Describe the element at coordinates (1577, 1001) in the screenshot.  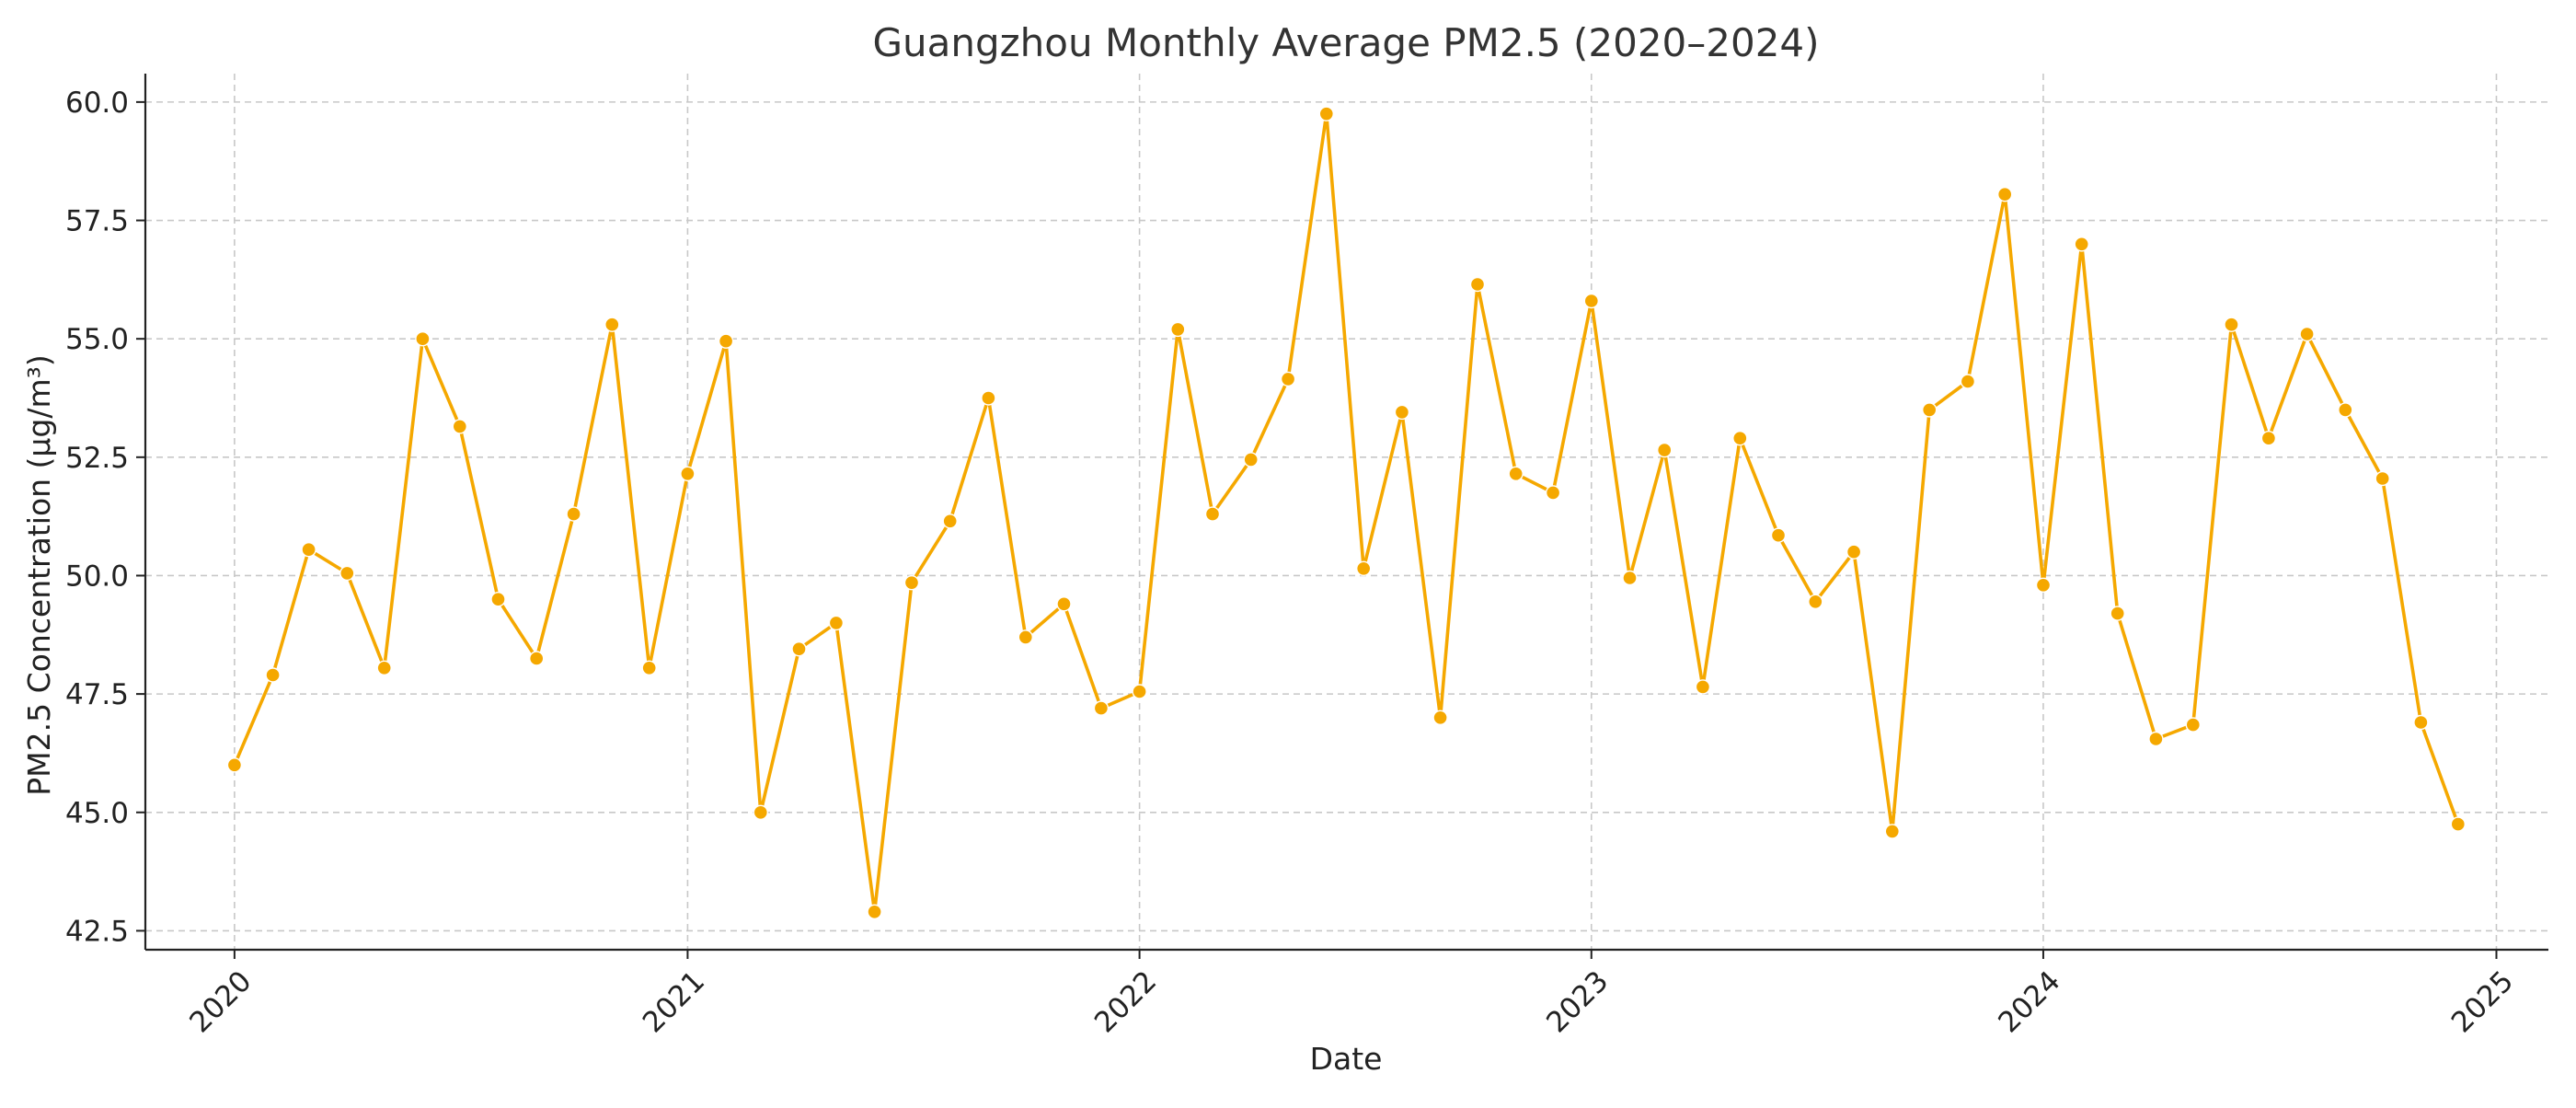
I see `x-tick-label: 2023` at that location.